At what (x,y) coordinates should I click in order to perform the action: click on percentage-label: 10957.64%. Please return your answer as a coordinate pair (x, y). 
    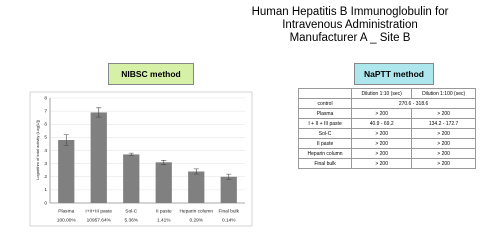
    Looking at the image, I should click on (99, 220).